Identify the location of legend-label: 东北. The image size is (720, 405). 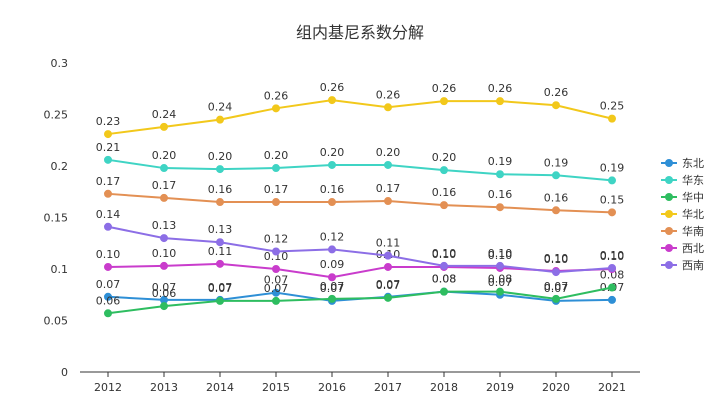
(693, 163).